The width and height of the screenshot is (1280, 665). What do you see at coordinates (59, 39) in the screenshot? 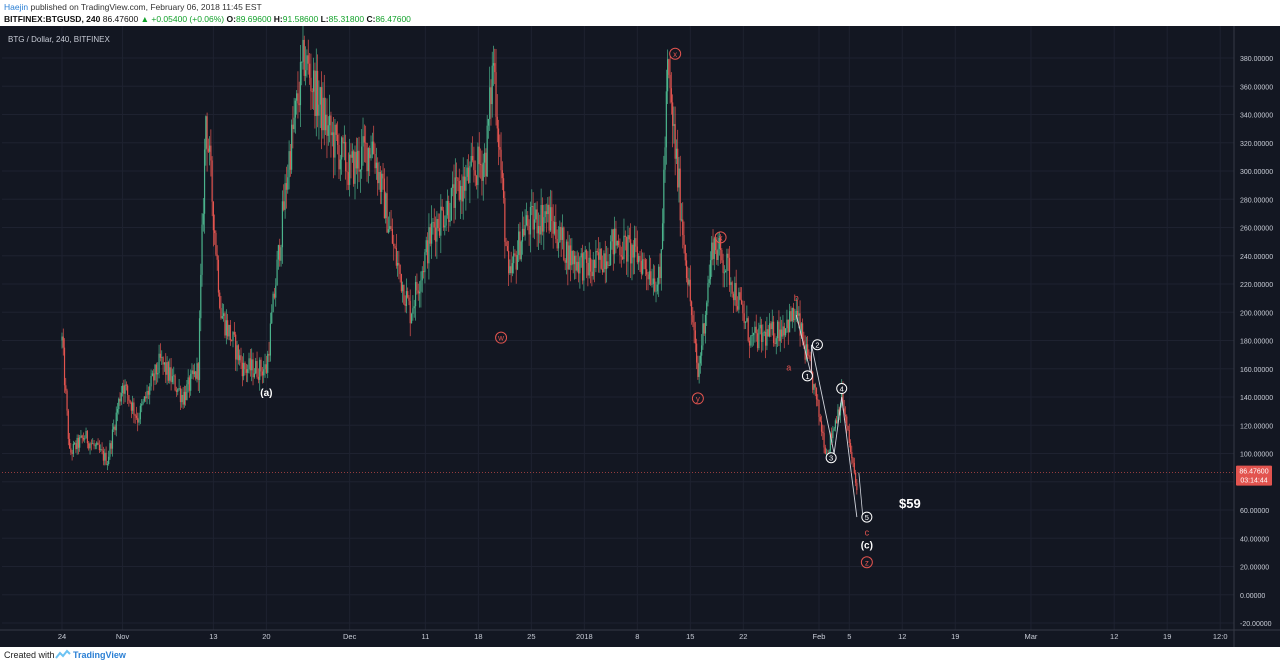
I see `chart-symbol-label: BTG / Dollar, 240, BITFINEX` at bounding box center [59, 39].